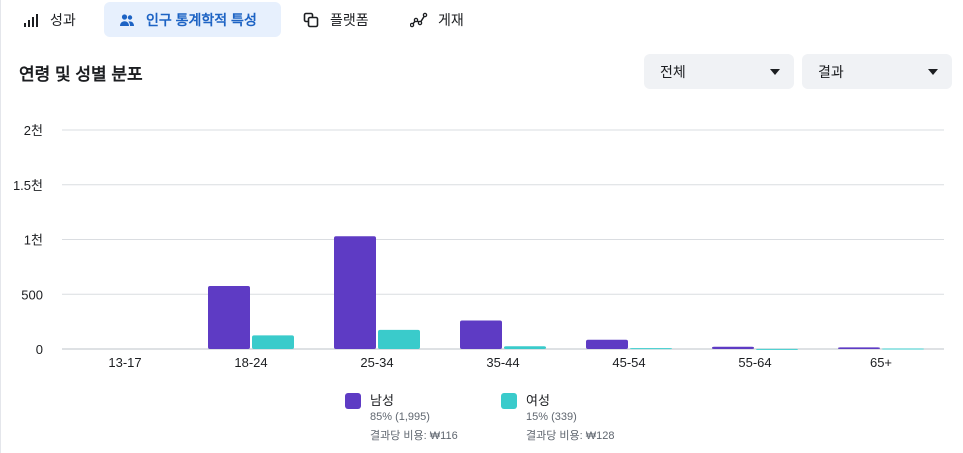 The image size is (963, 453). Describe the element at coordinates (419, 20) in the screenshot. I see `delivery-line-icon` at that location.